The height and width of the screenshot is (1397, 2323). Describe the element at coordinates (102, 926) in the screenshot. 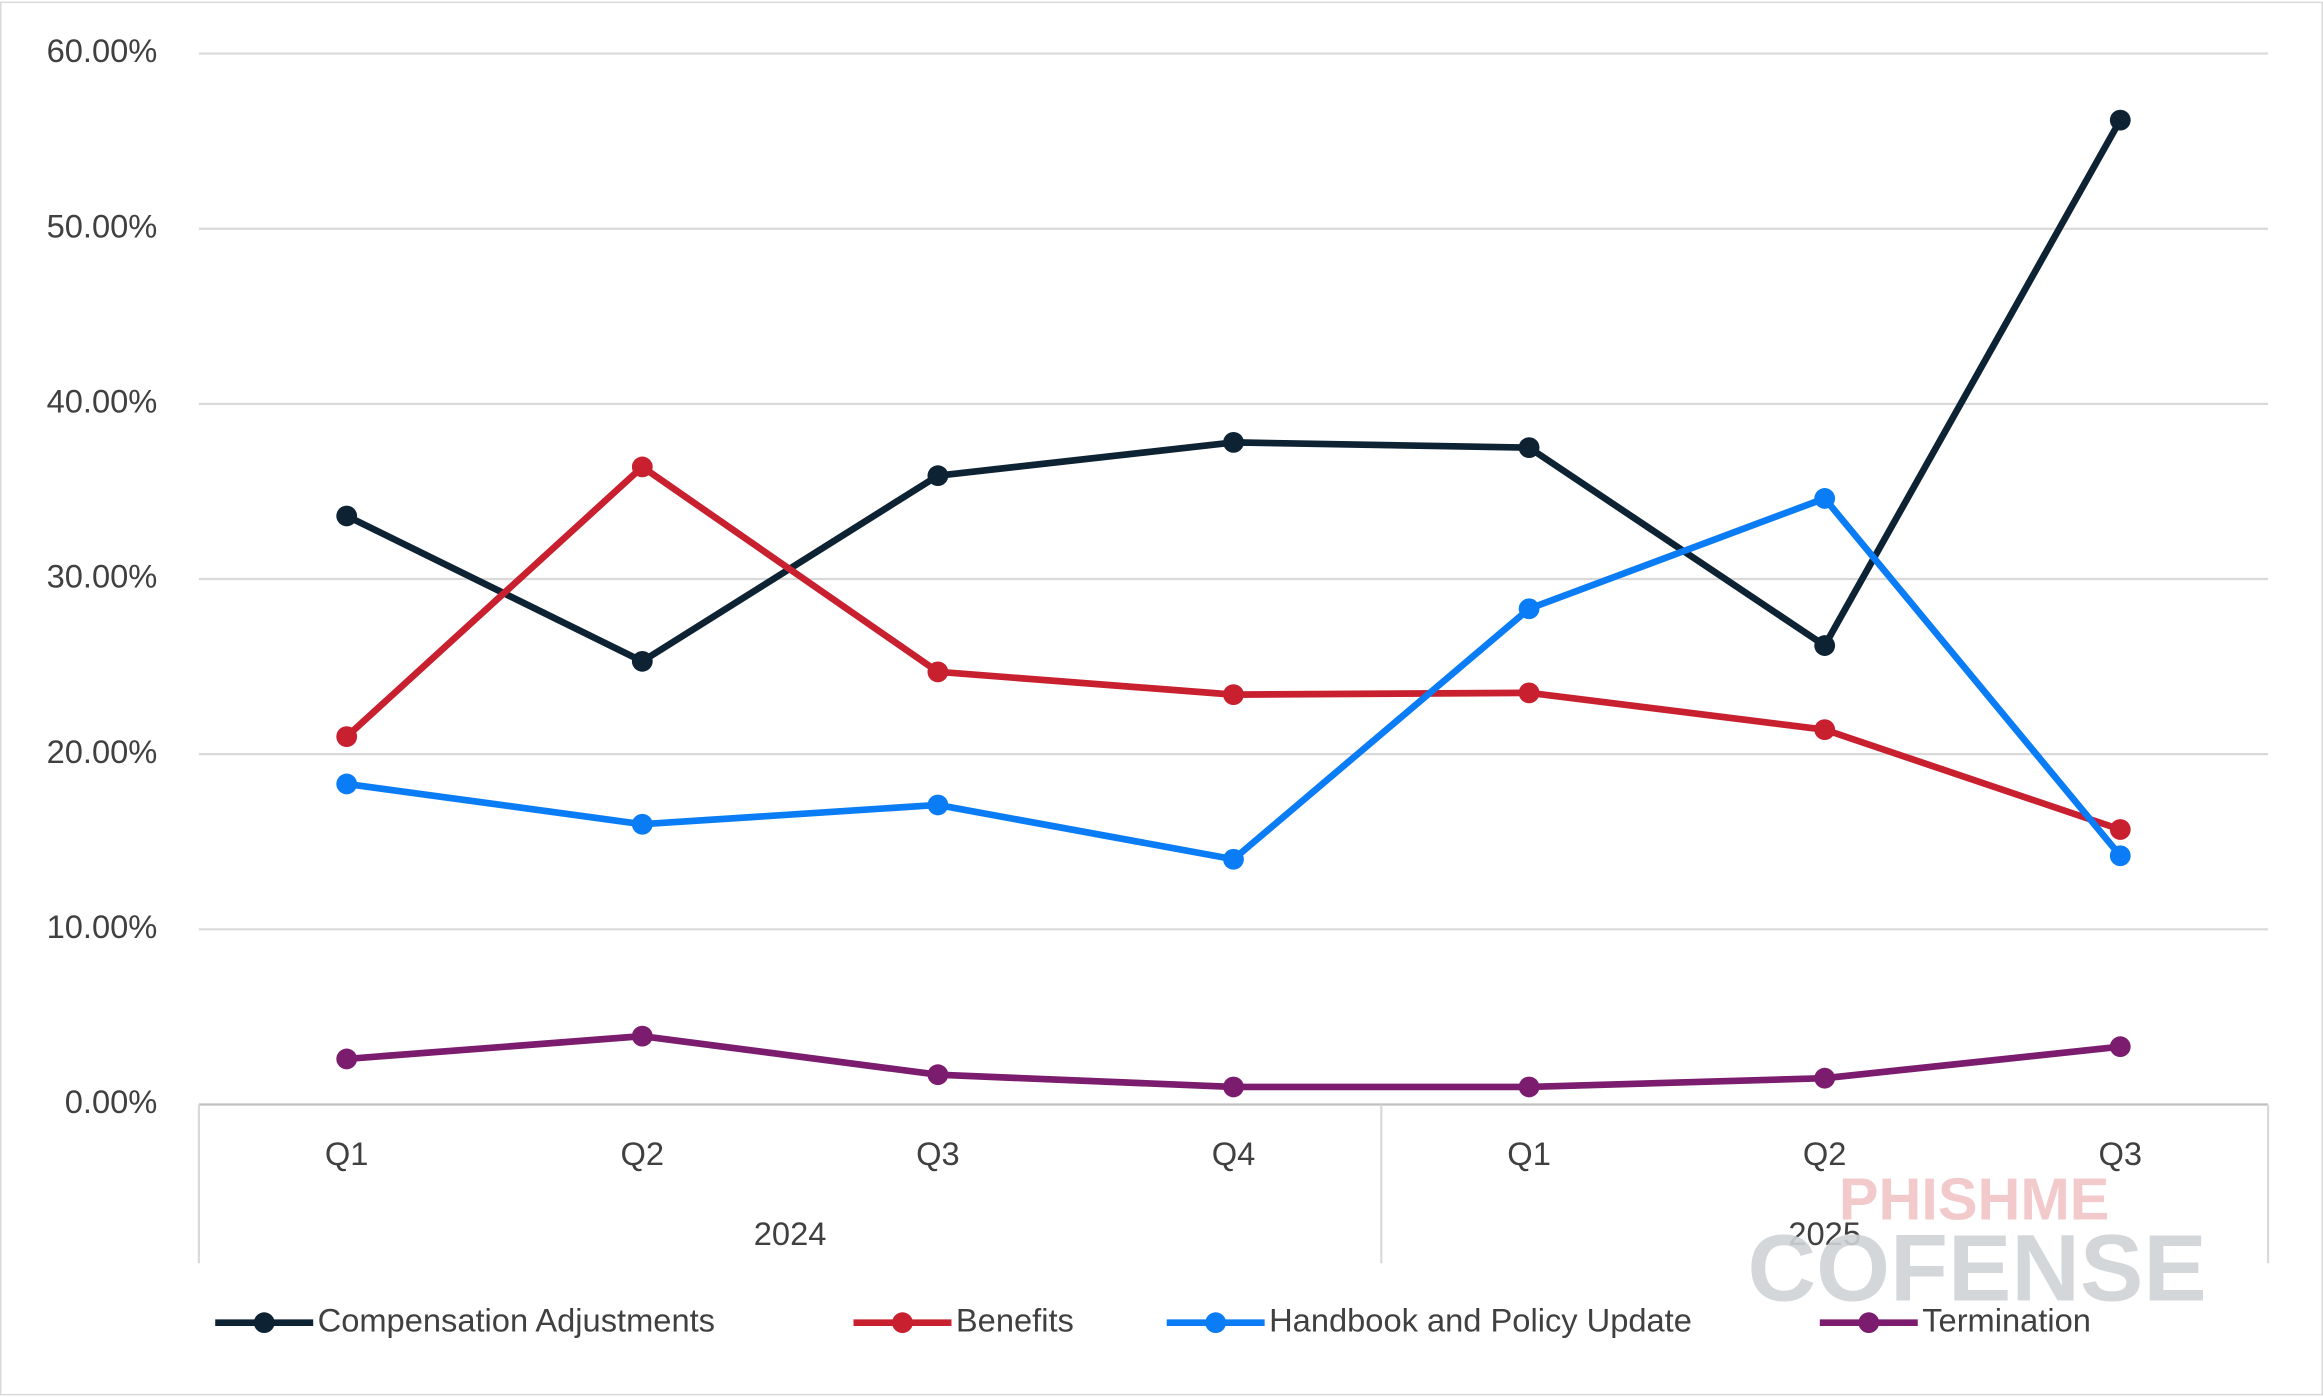

I see `y-tick-label: 10.00%` at that location.